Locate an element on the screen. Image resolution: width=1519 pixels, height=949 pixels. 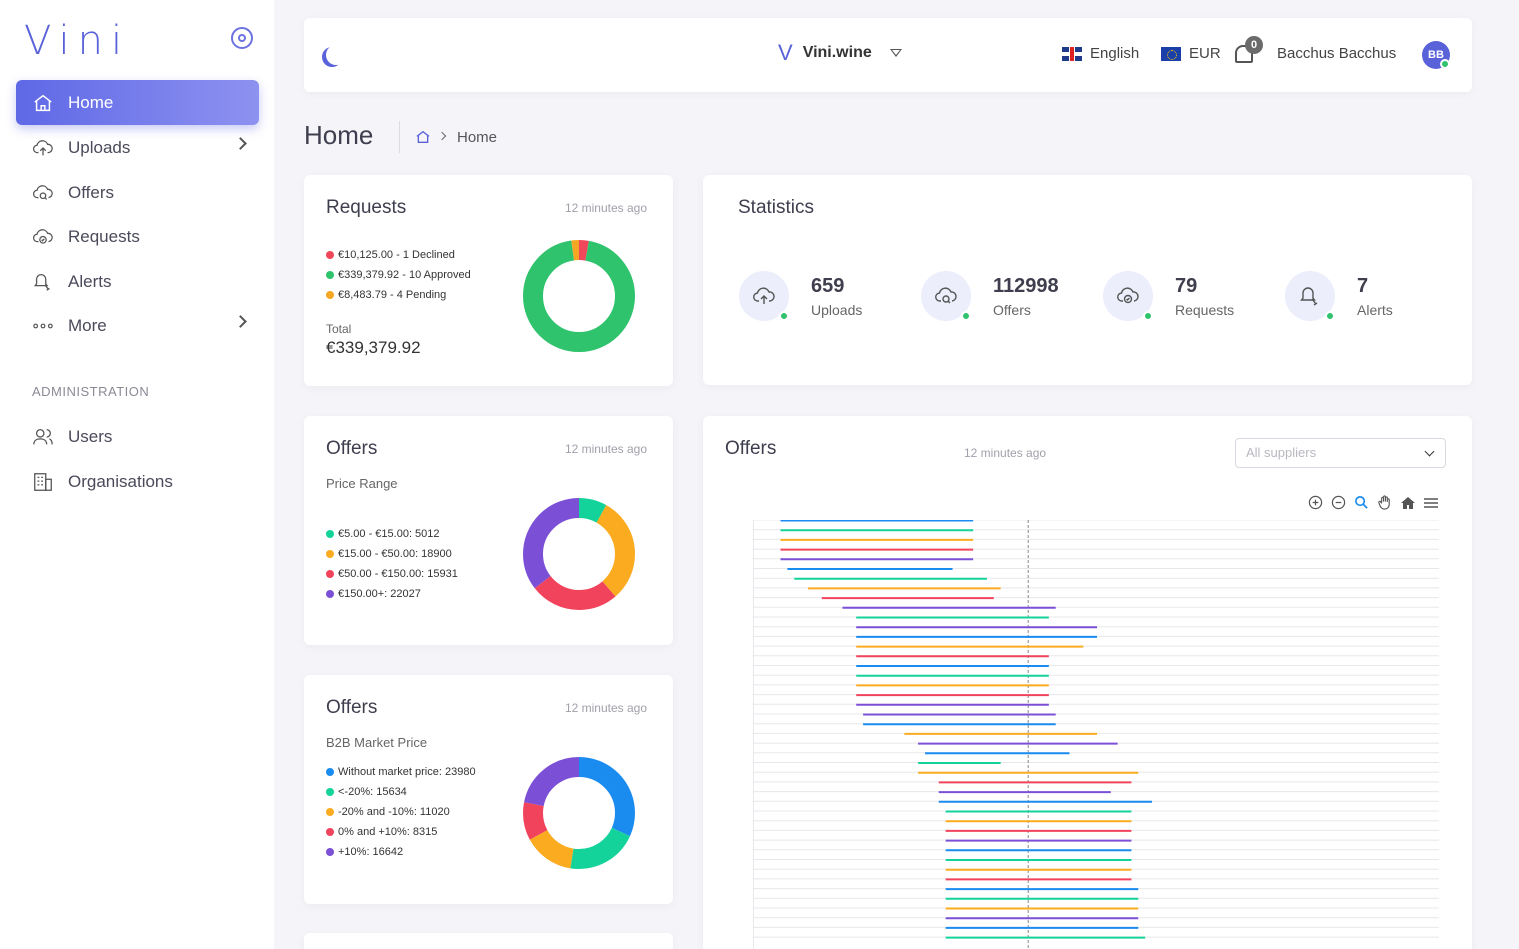
requests-donut-chart is located at coordinates (579, 296).